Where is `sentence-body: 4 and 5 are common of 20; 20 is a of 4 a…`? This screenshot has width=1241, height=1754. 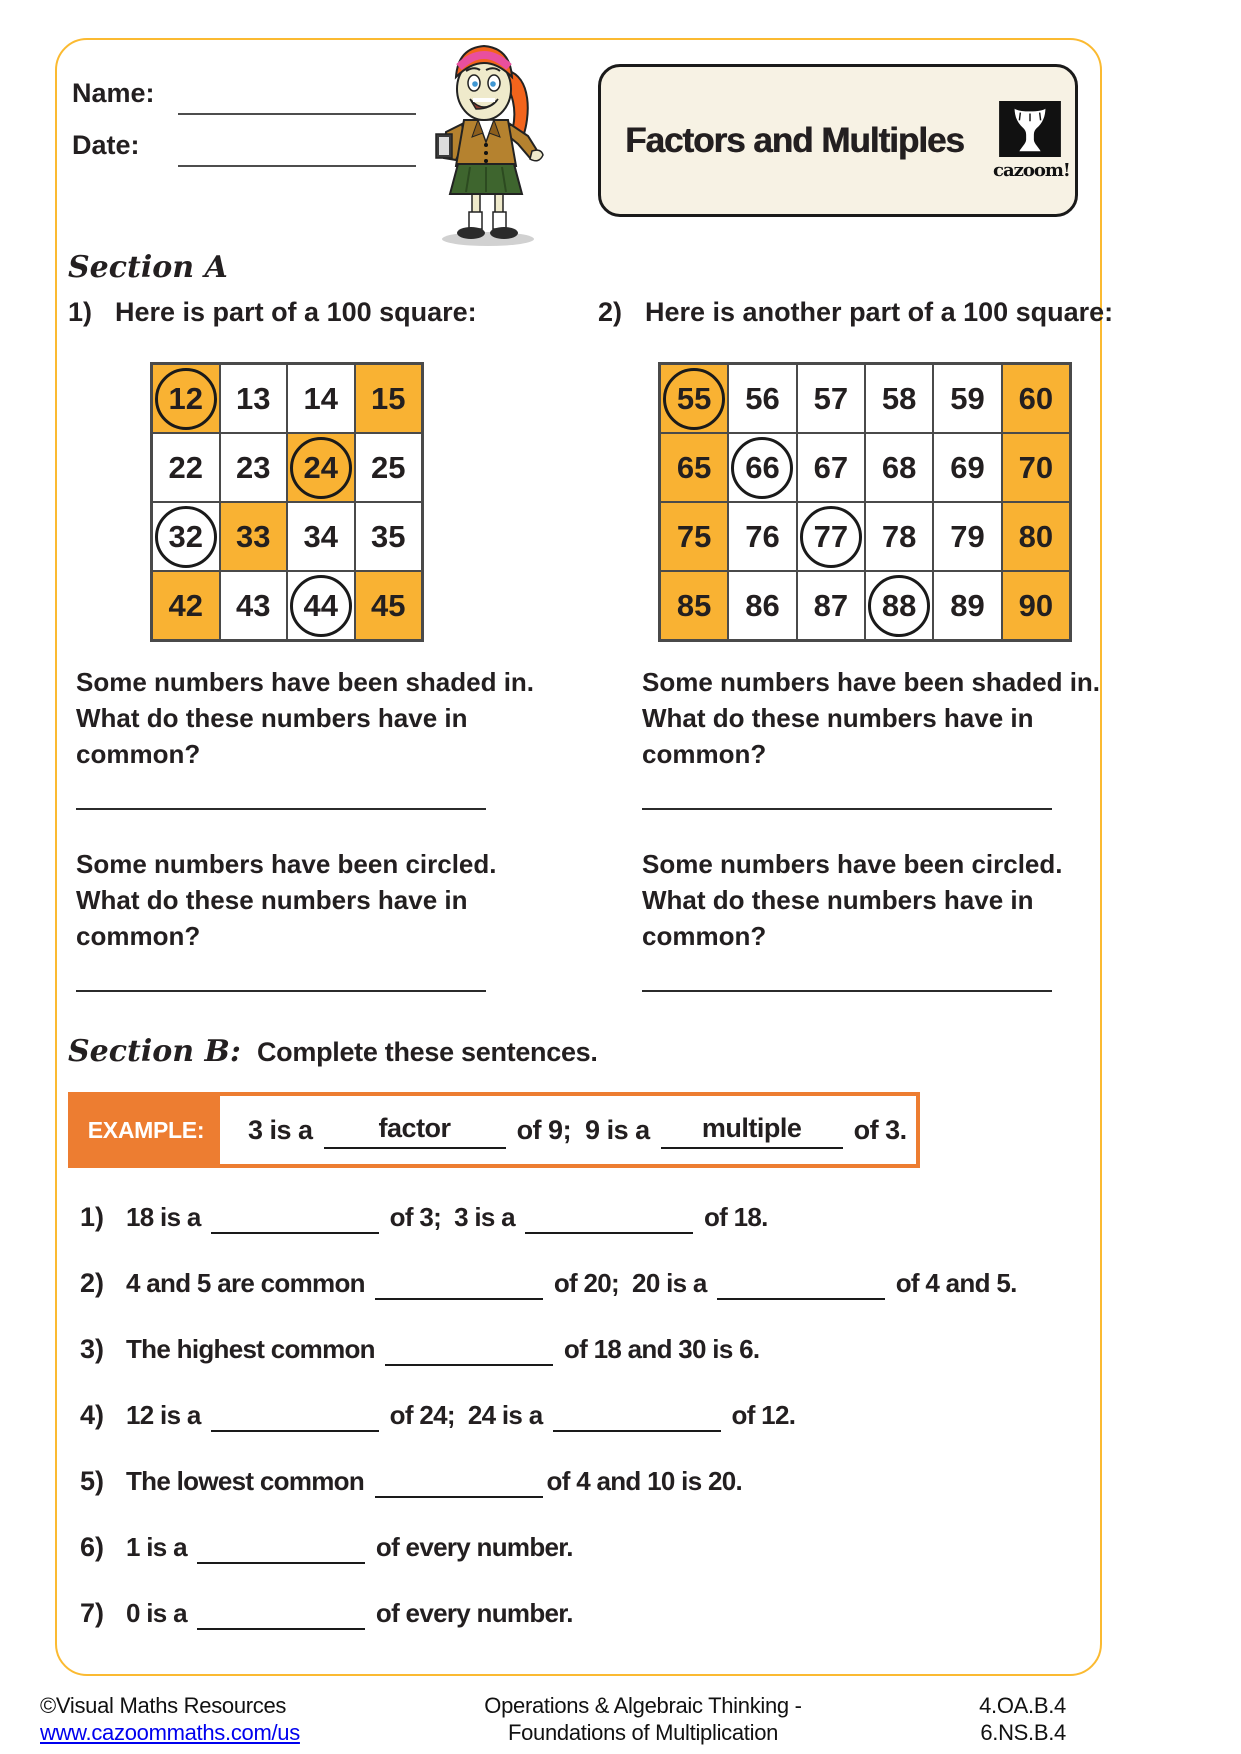 sentence-body: 4 and 5 are common of 20; 20 is a of 4 a… is located at coordinates (571, 1281).